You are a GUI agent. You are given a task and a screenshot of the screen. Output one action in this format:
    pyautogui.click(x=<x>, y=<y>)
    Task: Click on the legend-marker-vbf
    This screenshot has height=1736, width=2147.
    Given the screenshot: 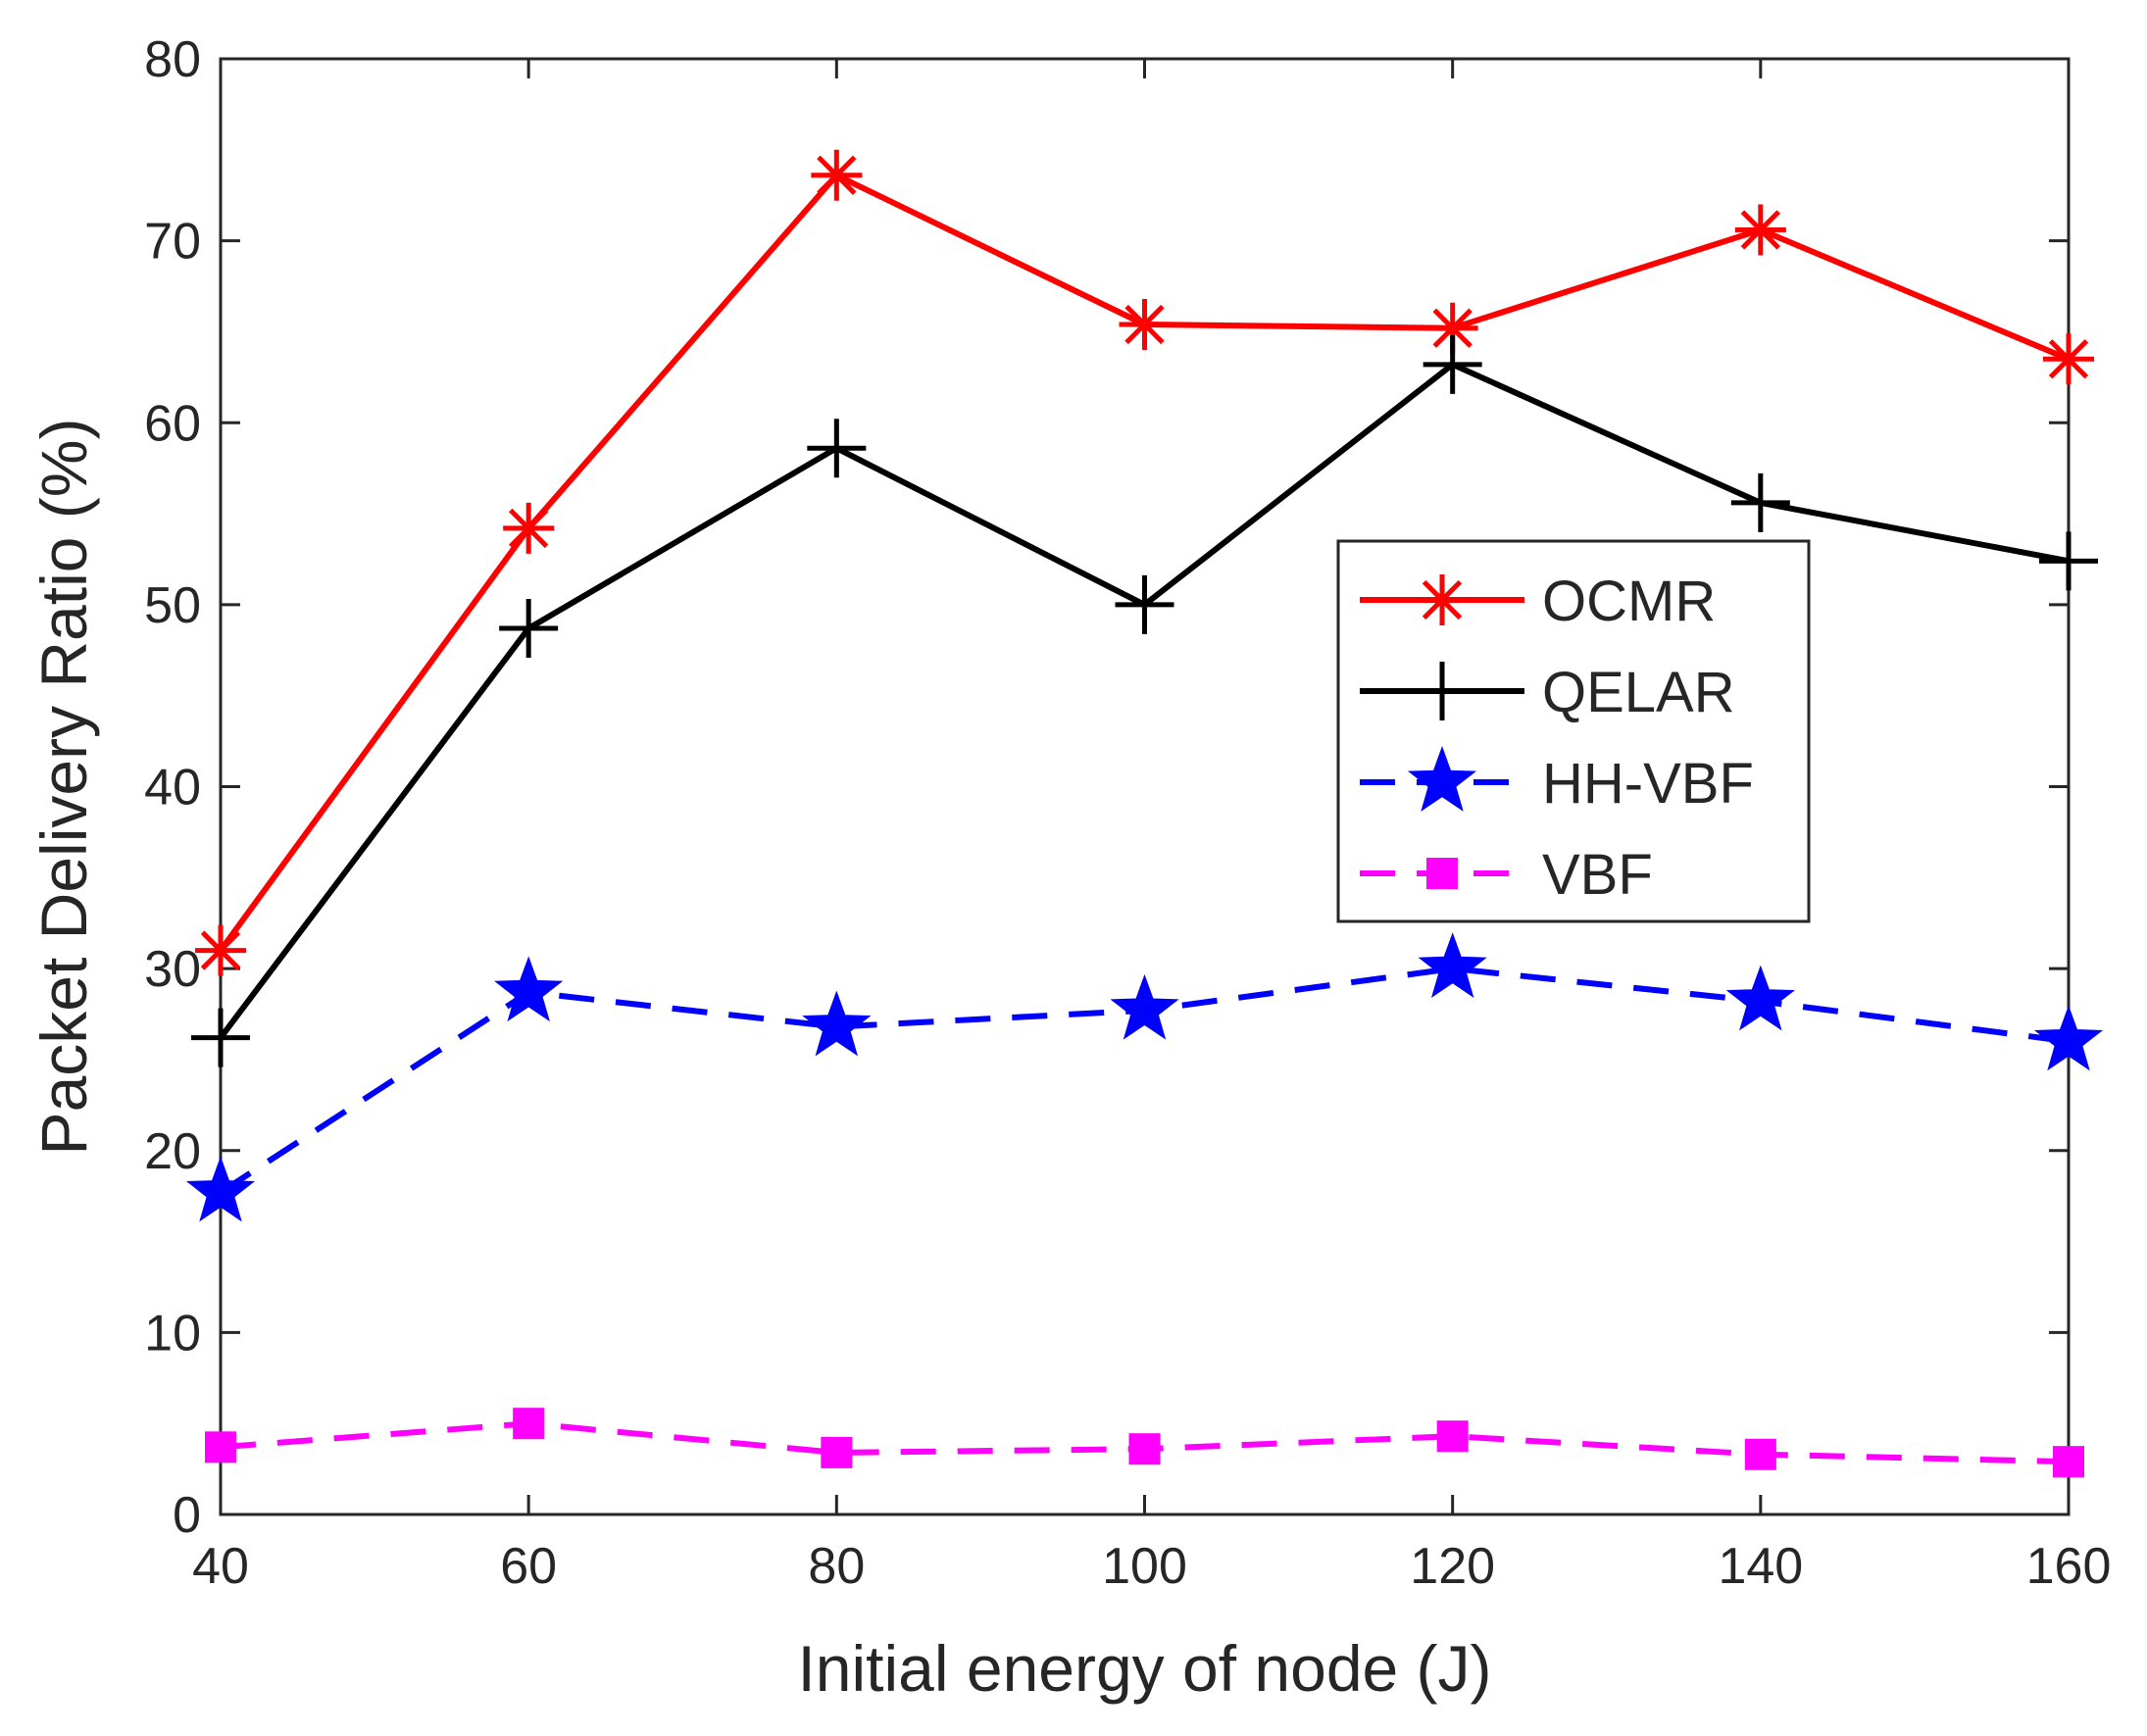 What is the action you would take?
    pyautogui.click(x=1442, y=874)
    